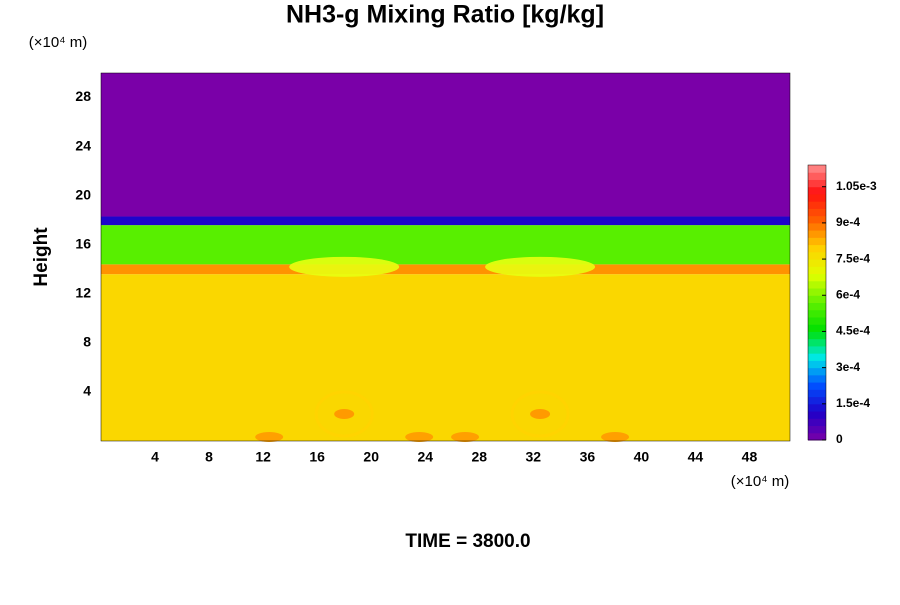 The width and height of the screenshot is (900, 605). Describe the element at coordinates (371, 457) in the screenshot. I see `x-tick-label: 20` at that location.